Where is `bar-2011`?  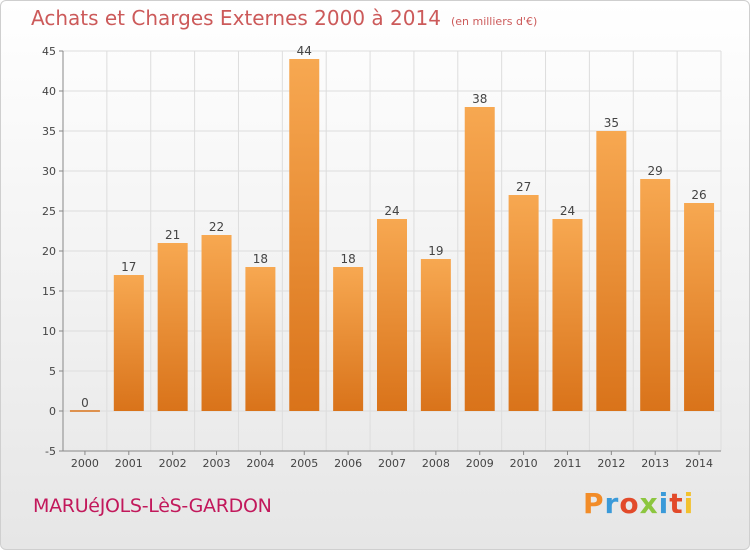 bar-2011 is located at coordinates (567, 315).